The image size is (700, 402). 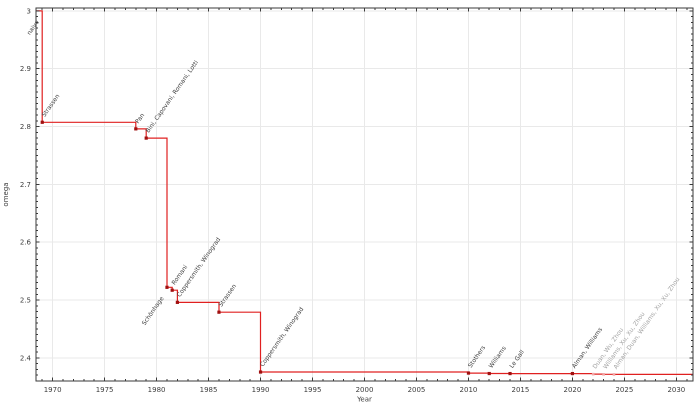 What do you see at coordinates (157, 390) in the screenshot?
I see `x-tick-label: 1980` at bounding box center [157, 390].